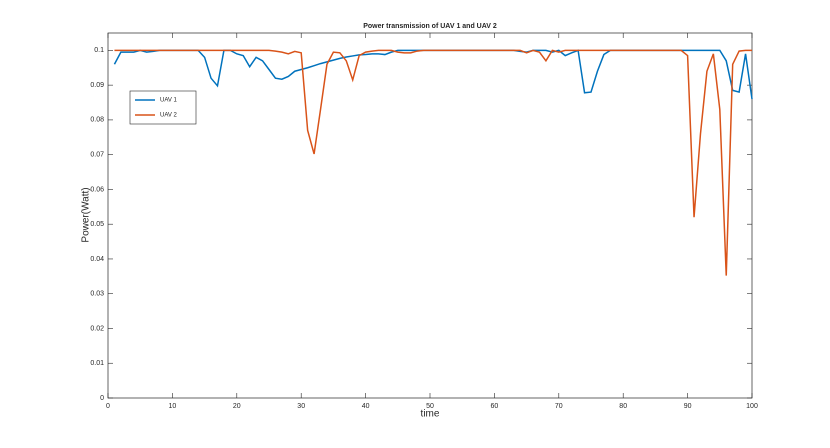 The height and width of the screenshot is (448, 830). I want to click on x-tick-label: 60, so click(495, 406).